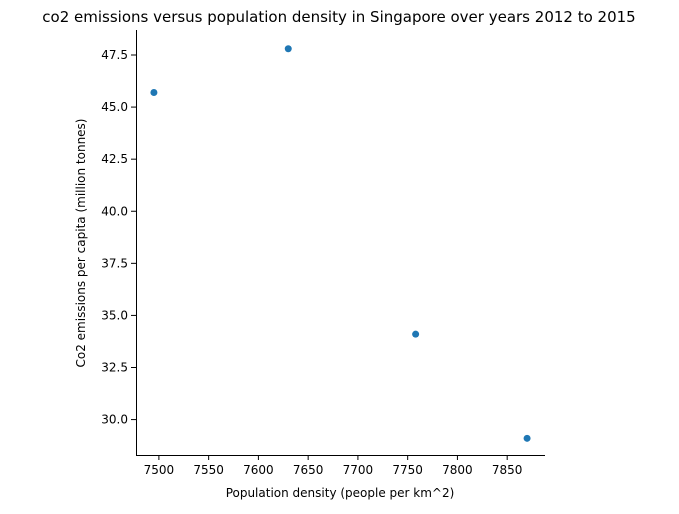 This screenshot has width=679, height=514. Describe the element at coordinates (114, 107) in the screenshot. I see `y-tick-label: 45.0` at that location.